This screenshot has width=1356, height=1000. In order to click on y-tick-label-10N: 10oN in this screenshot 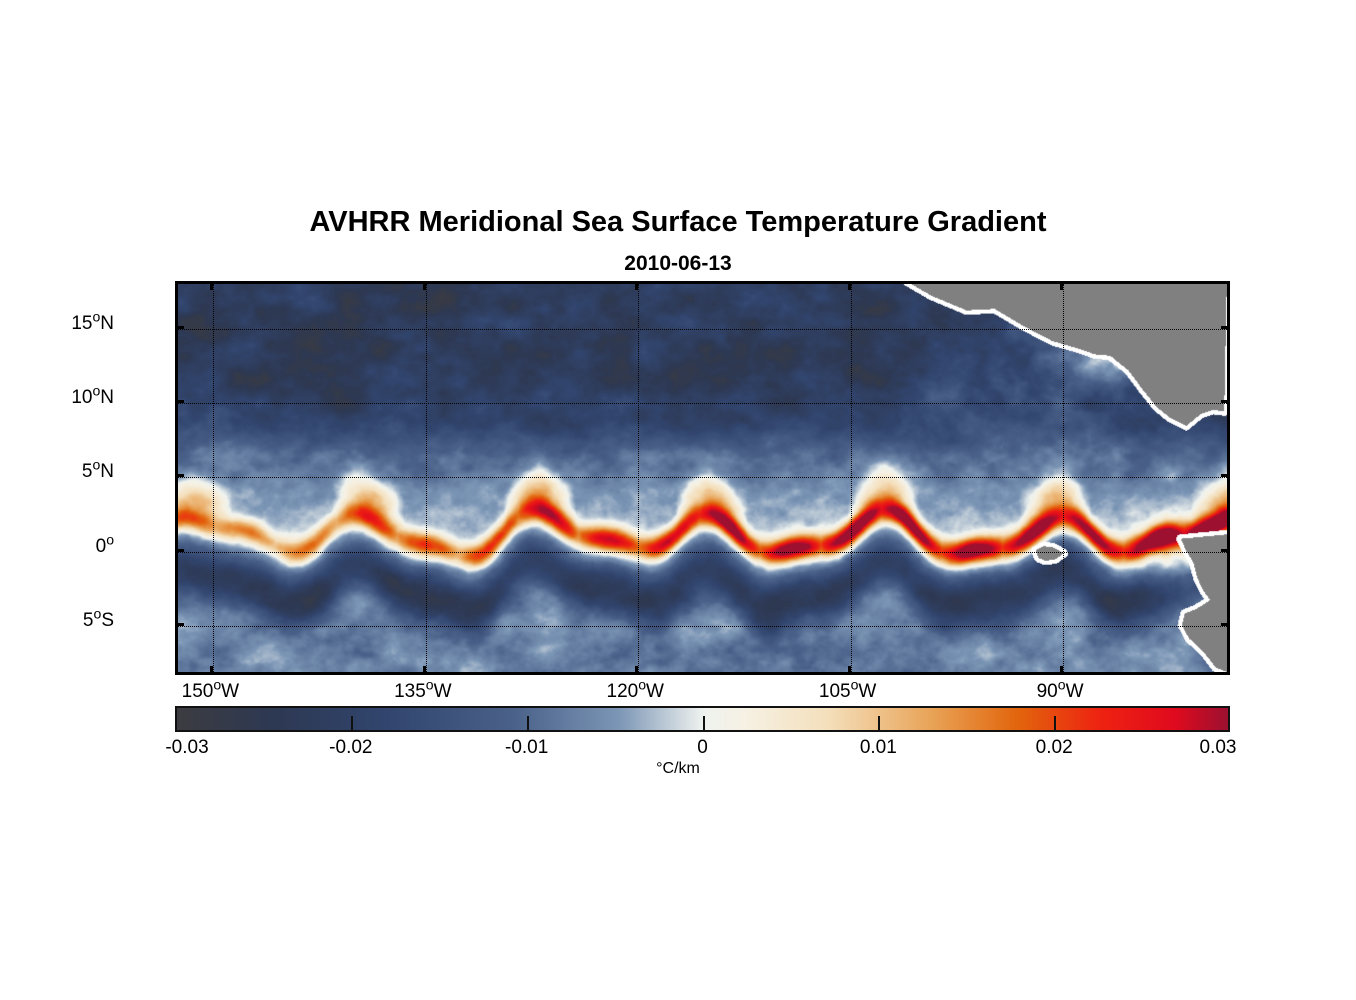, I will do `click(92, 395)`.